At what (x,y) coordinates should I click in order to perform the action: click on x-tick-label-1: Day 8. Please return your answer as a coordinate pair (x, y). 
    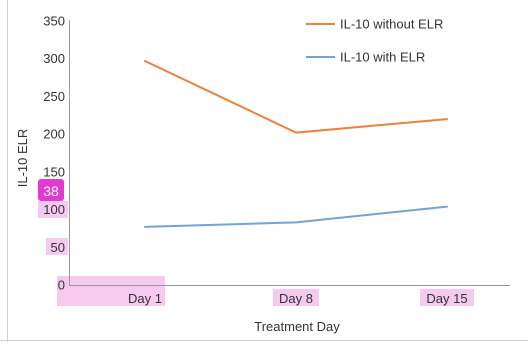
    Looking at the image, I should click on (296, 298).